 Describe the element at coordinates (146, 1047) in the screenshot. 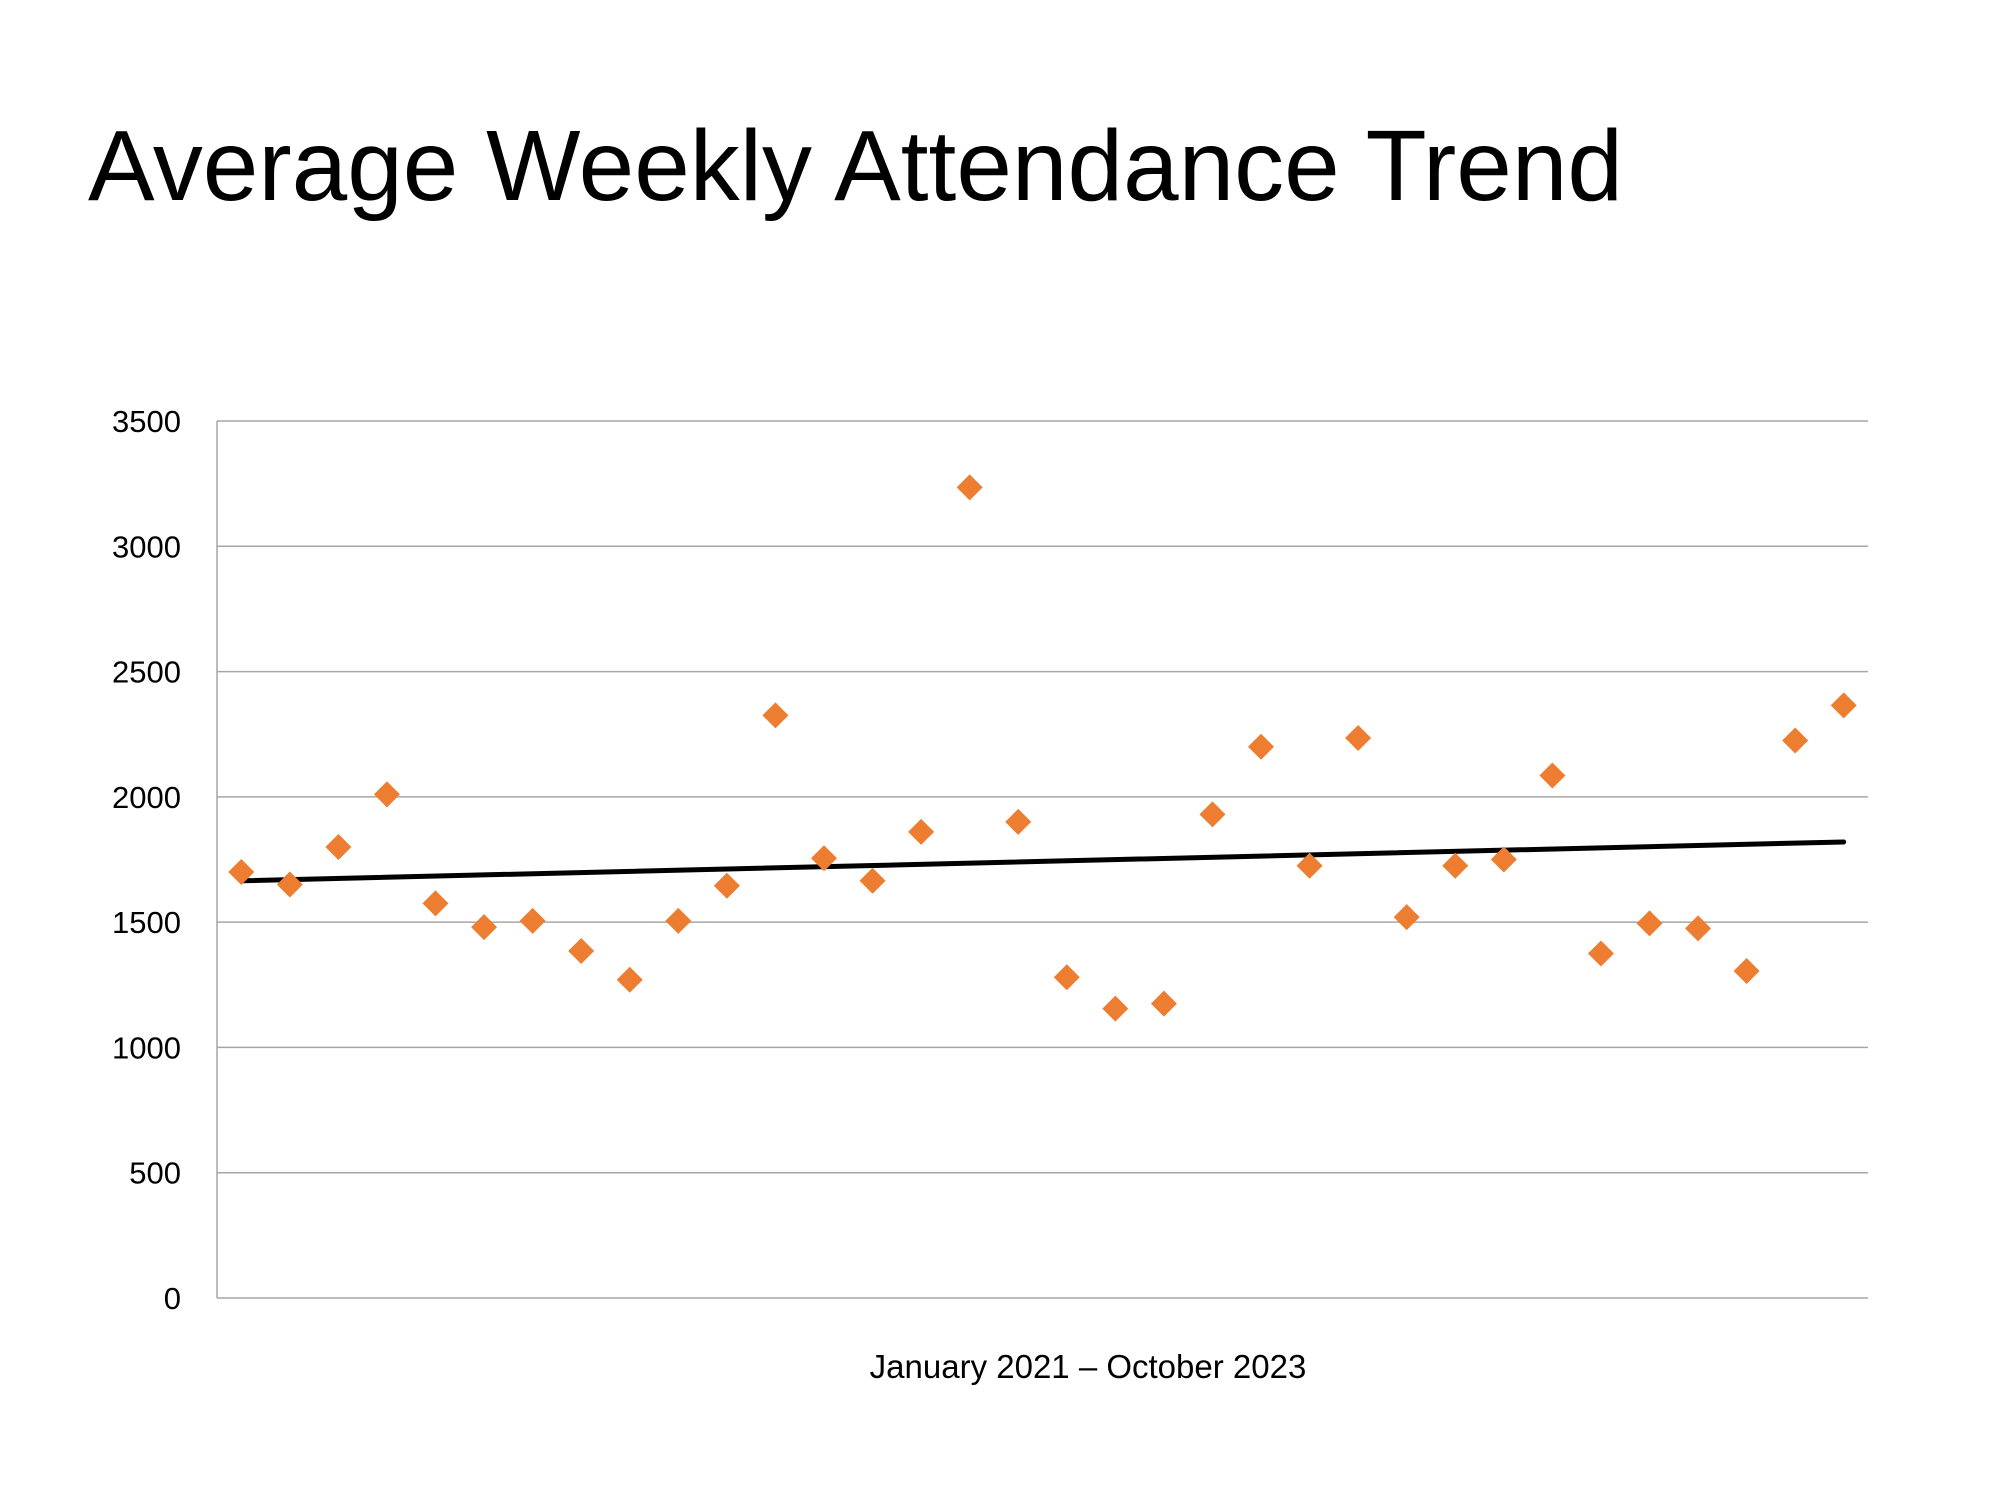

I see `y-tick-label: 1000` at that location.